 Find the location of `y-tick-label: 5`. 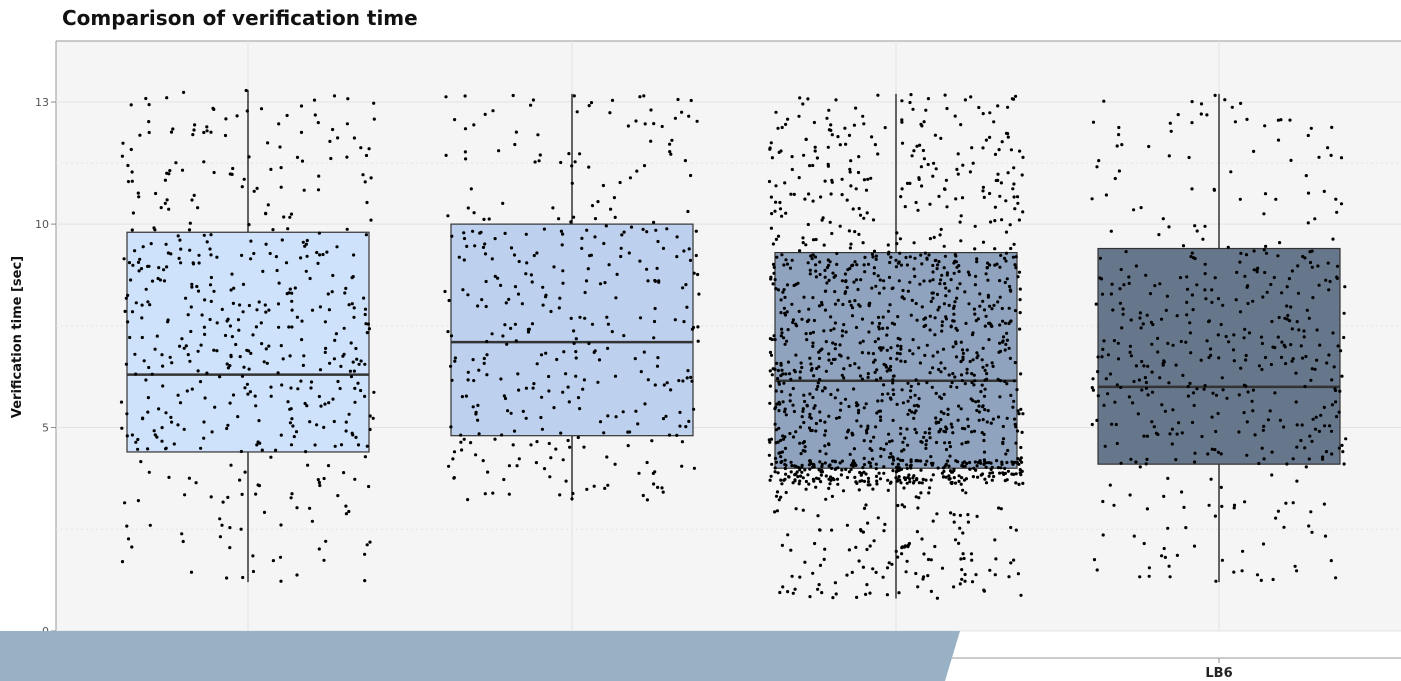

y-tick-label: 5 is located at coordinates (45, 428).